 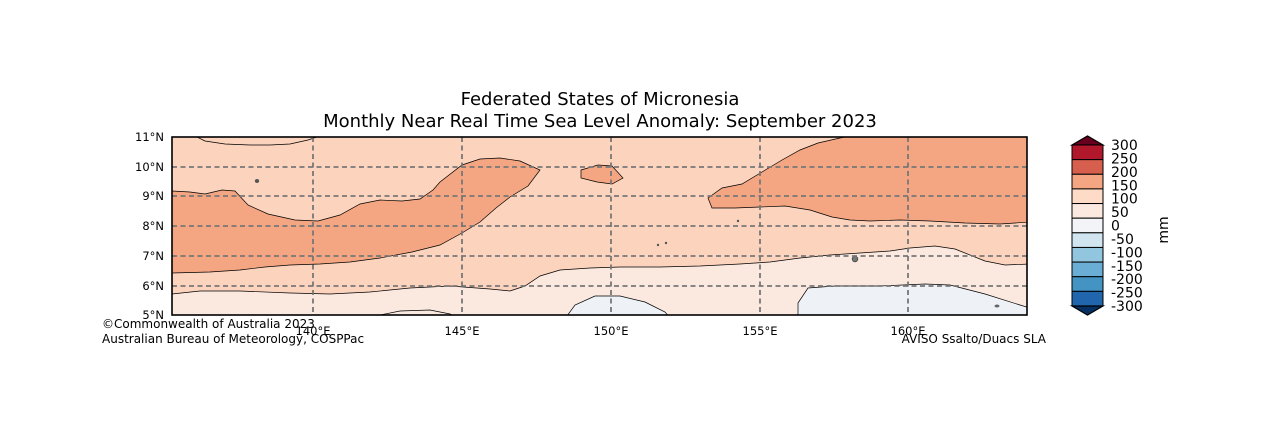 I want to click on lon-tick-label: 155°E, so click(x=760, y=331).